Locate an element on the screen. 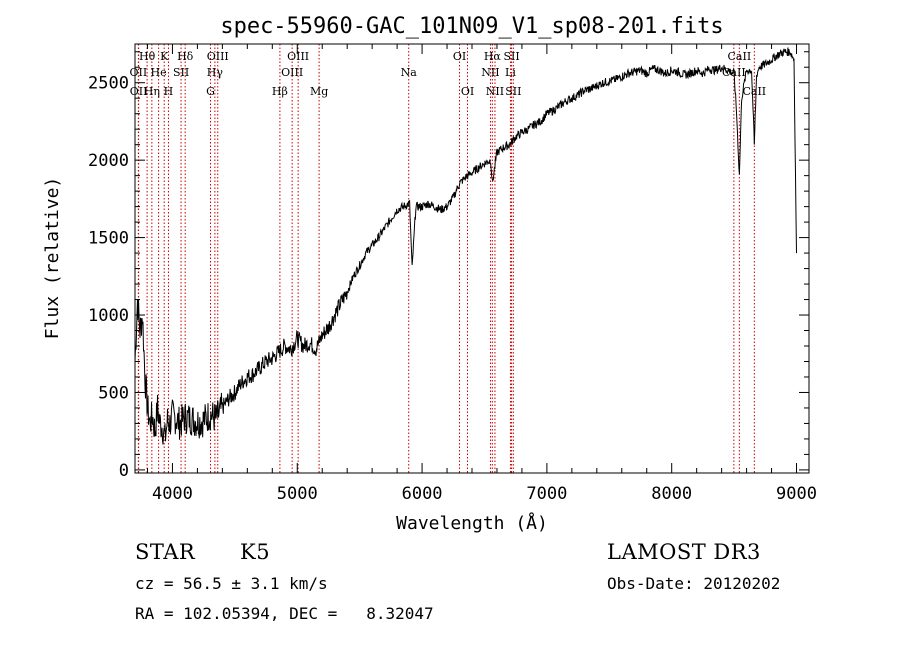 Image resolution: width=900 pixels, height=649 pixels. x-tick-label: 4000 is located at coordinates (172, 494).